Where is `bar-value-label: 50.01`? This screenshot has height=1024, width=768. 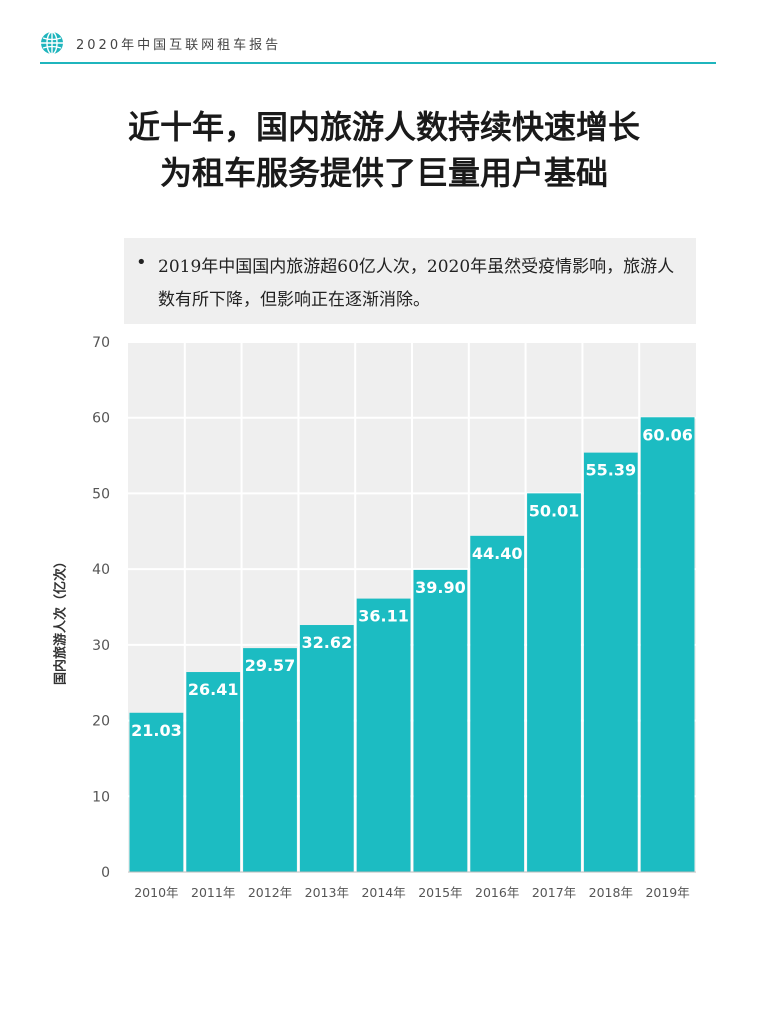
bar-value-label: 50.01 is located at coordinates (554, 510).